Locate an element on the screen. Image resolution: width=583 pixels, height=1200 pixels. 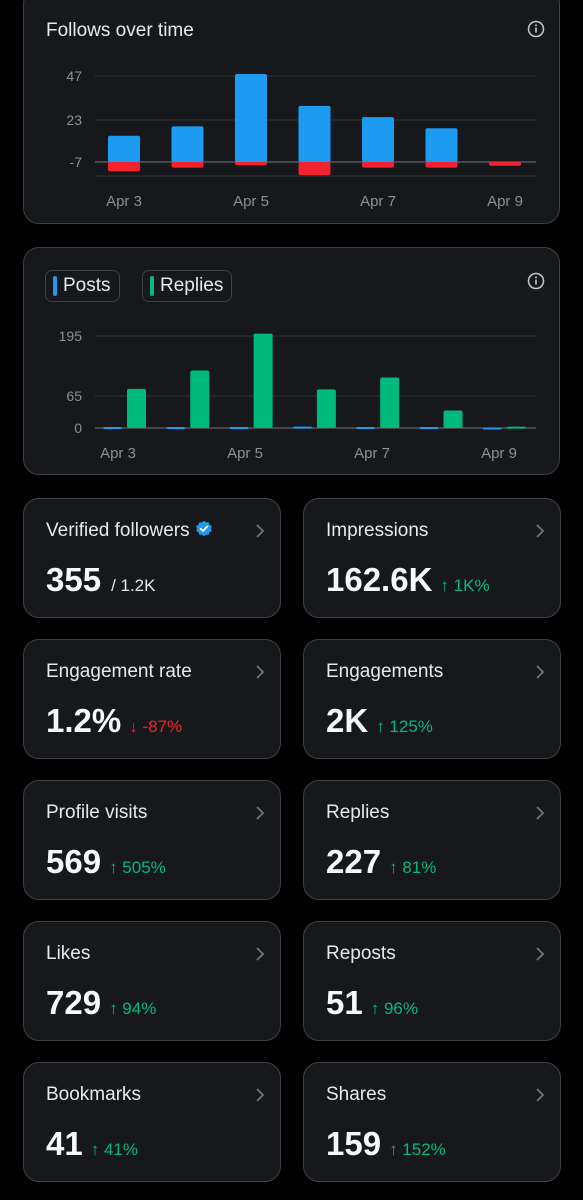
stat-label: Replies is located at coordinates (358, 812).